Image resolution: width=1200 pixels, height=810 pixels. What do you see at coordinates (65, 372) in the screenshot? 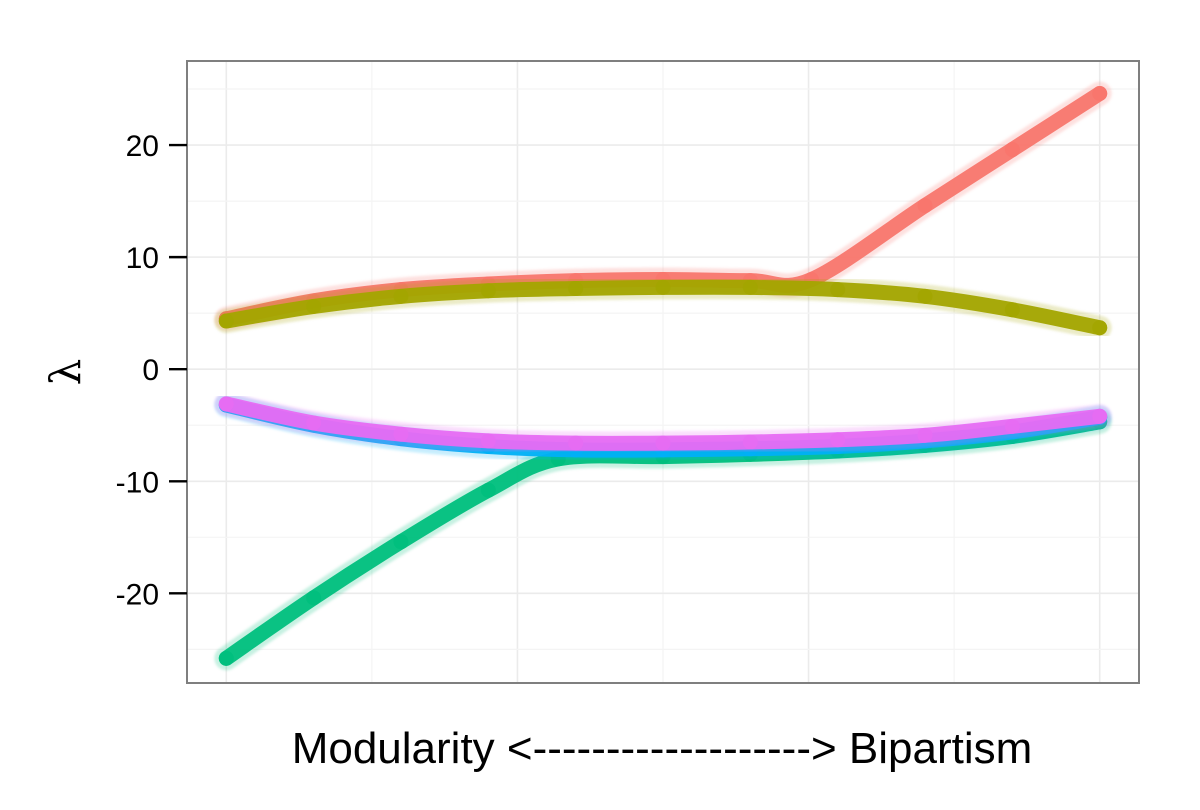
I see `y-axis-title: λ` at bounding box center [65, 372].